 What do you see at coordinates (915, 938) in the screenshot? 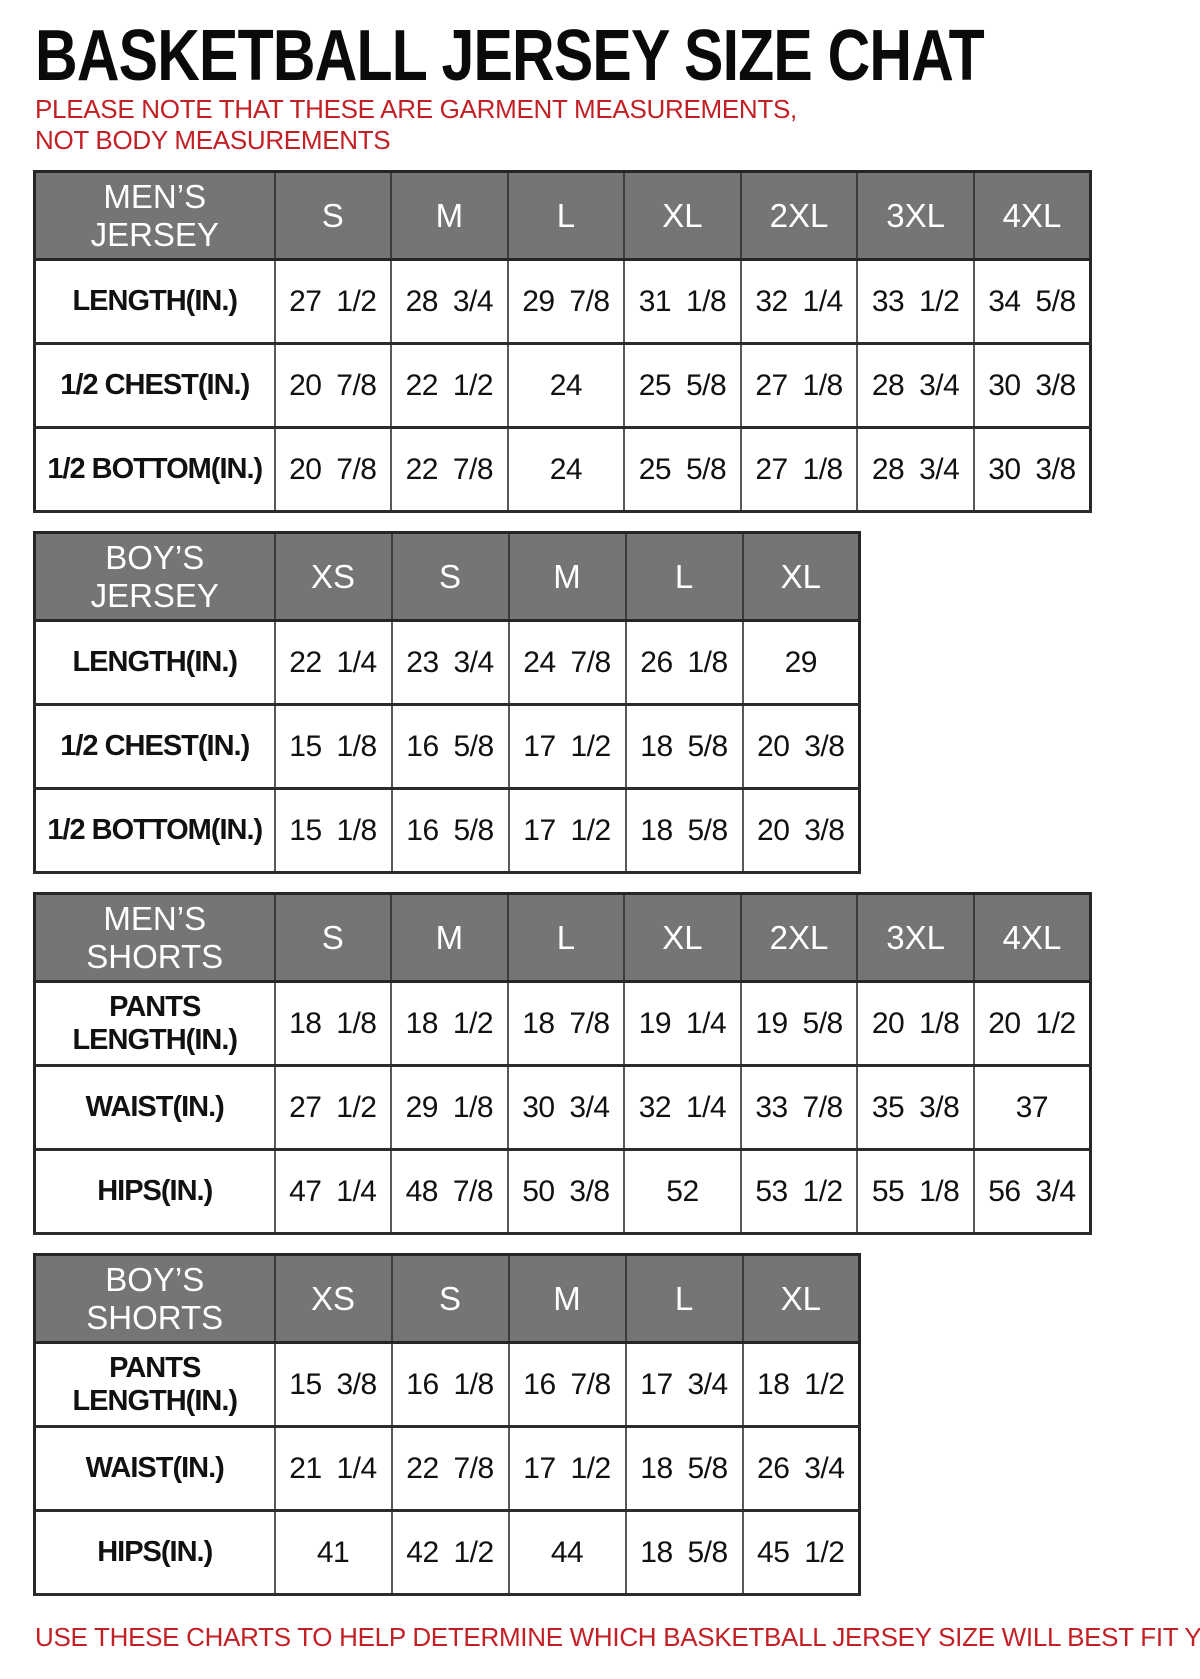
I see `size-column-header: 3XL` at bounding box center [915, 938].